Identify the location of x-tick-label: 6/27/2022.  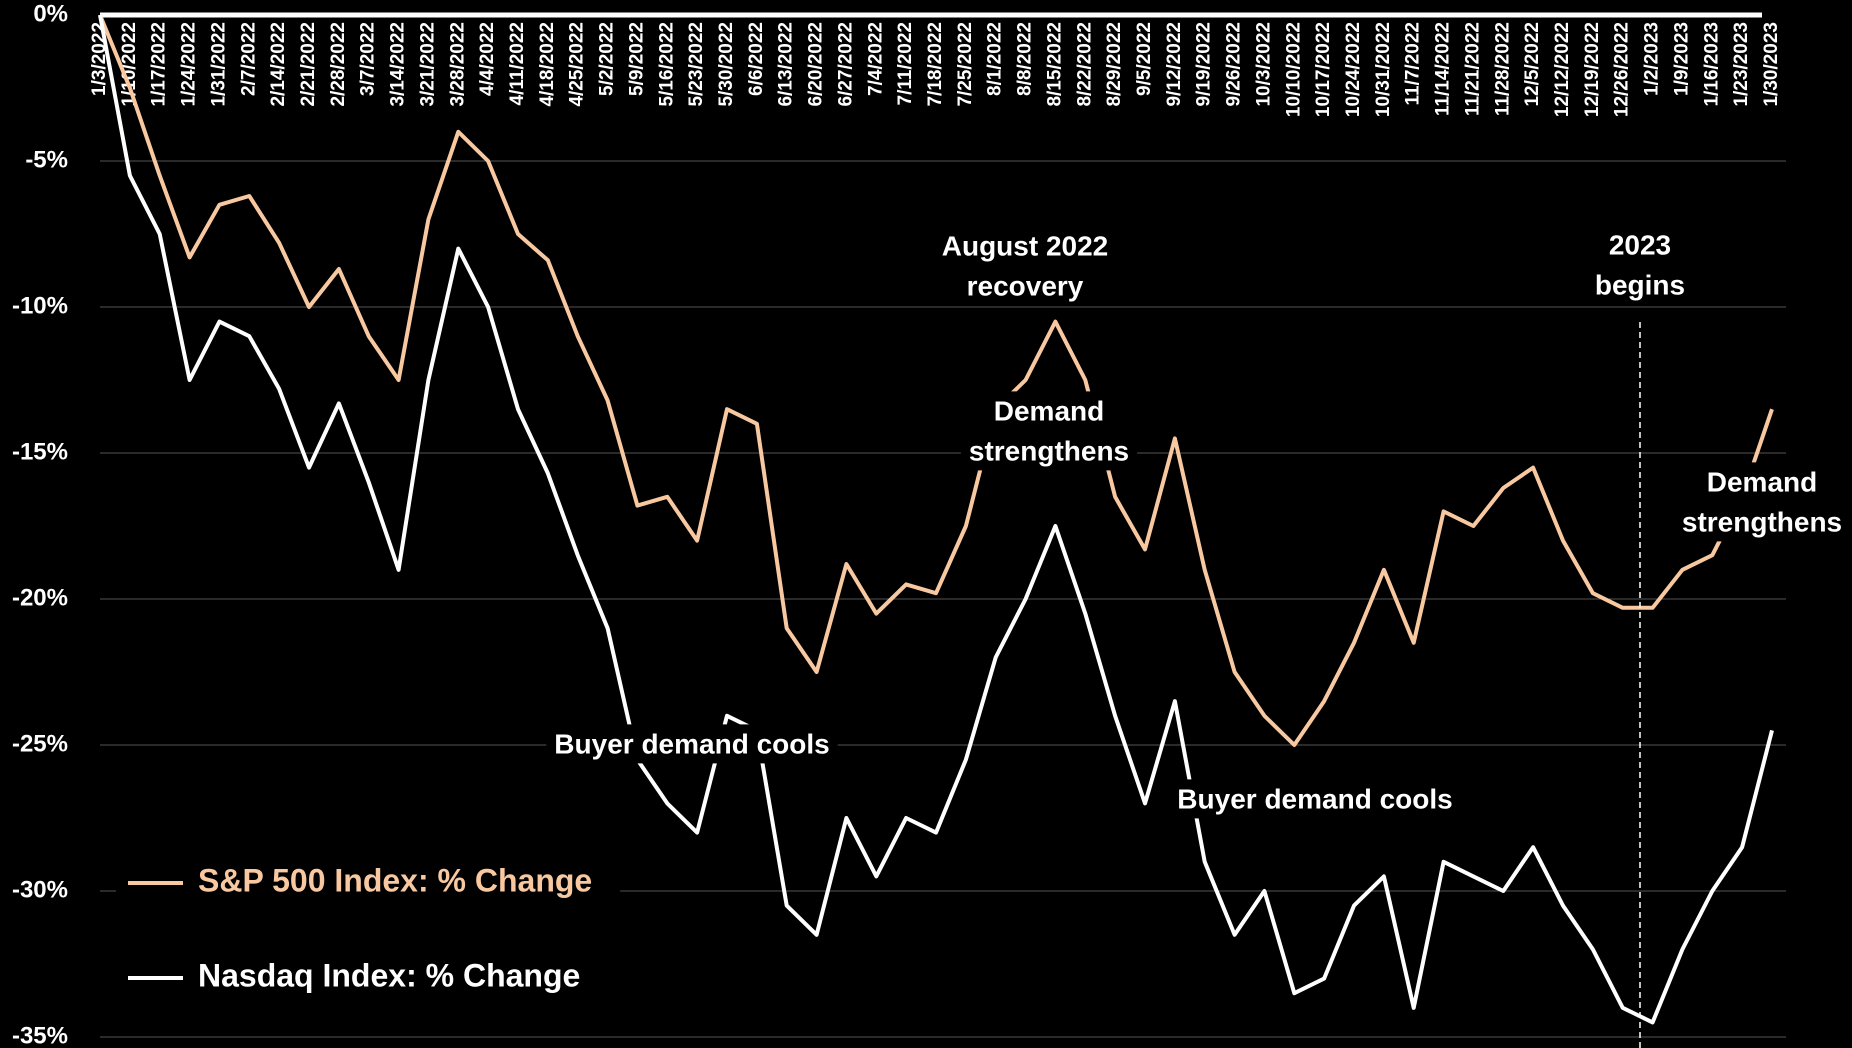
(845, 64).